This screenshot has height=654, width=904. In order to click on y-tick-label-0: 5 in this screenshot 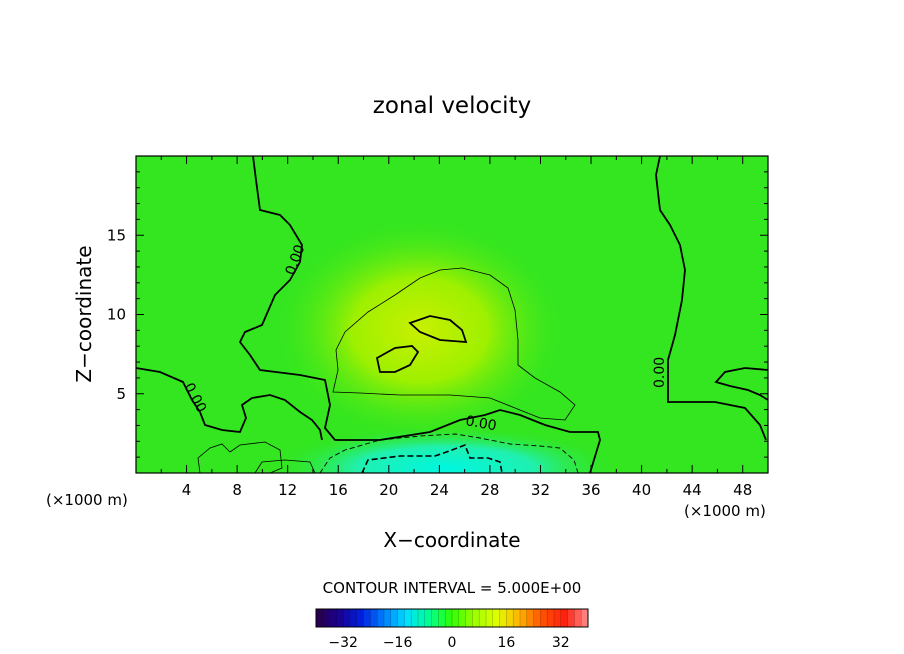, I will do `click(121, 394)`.